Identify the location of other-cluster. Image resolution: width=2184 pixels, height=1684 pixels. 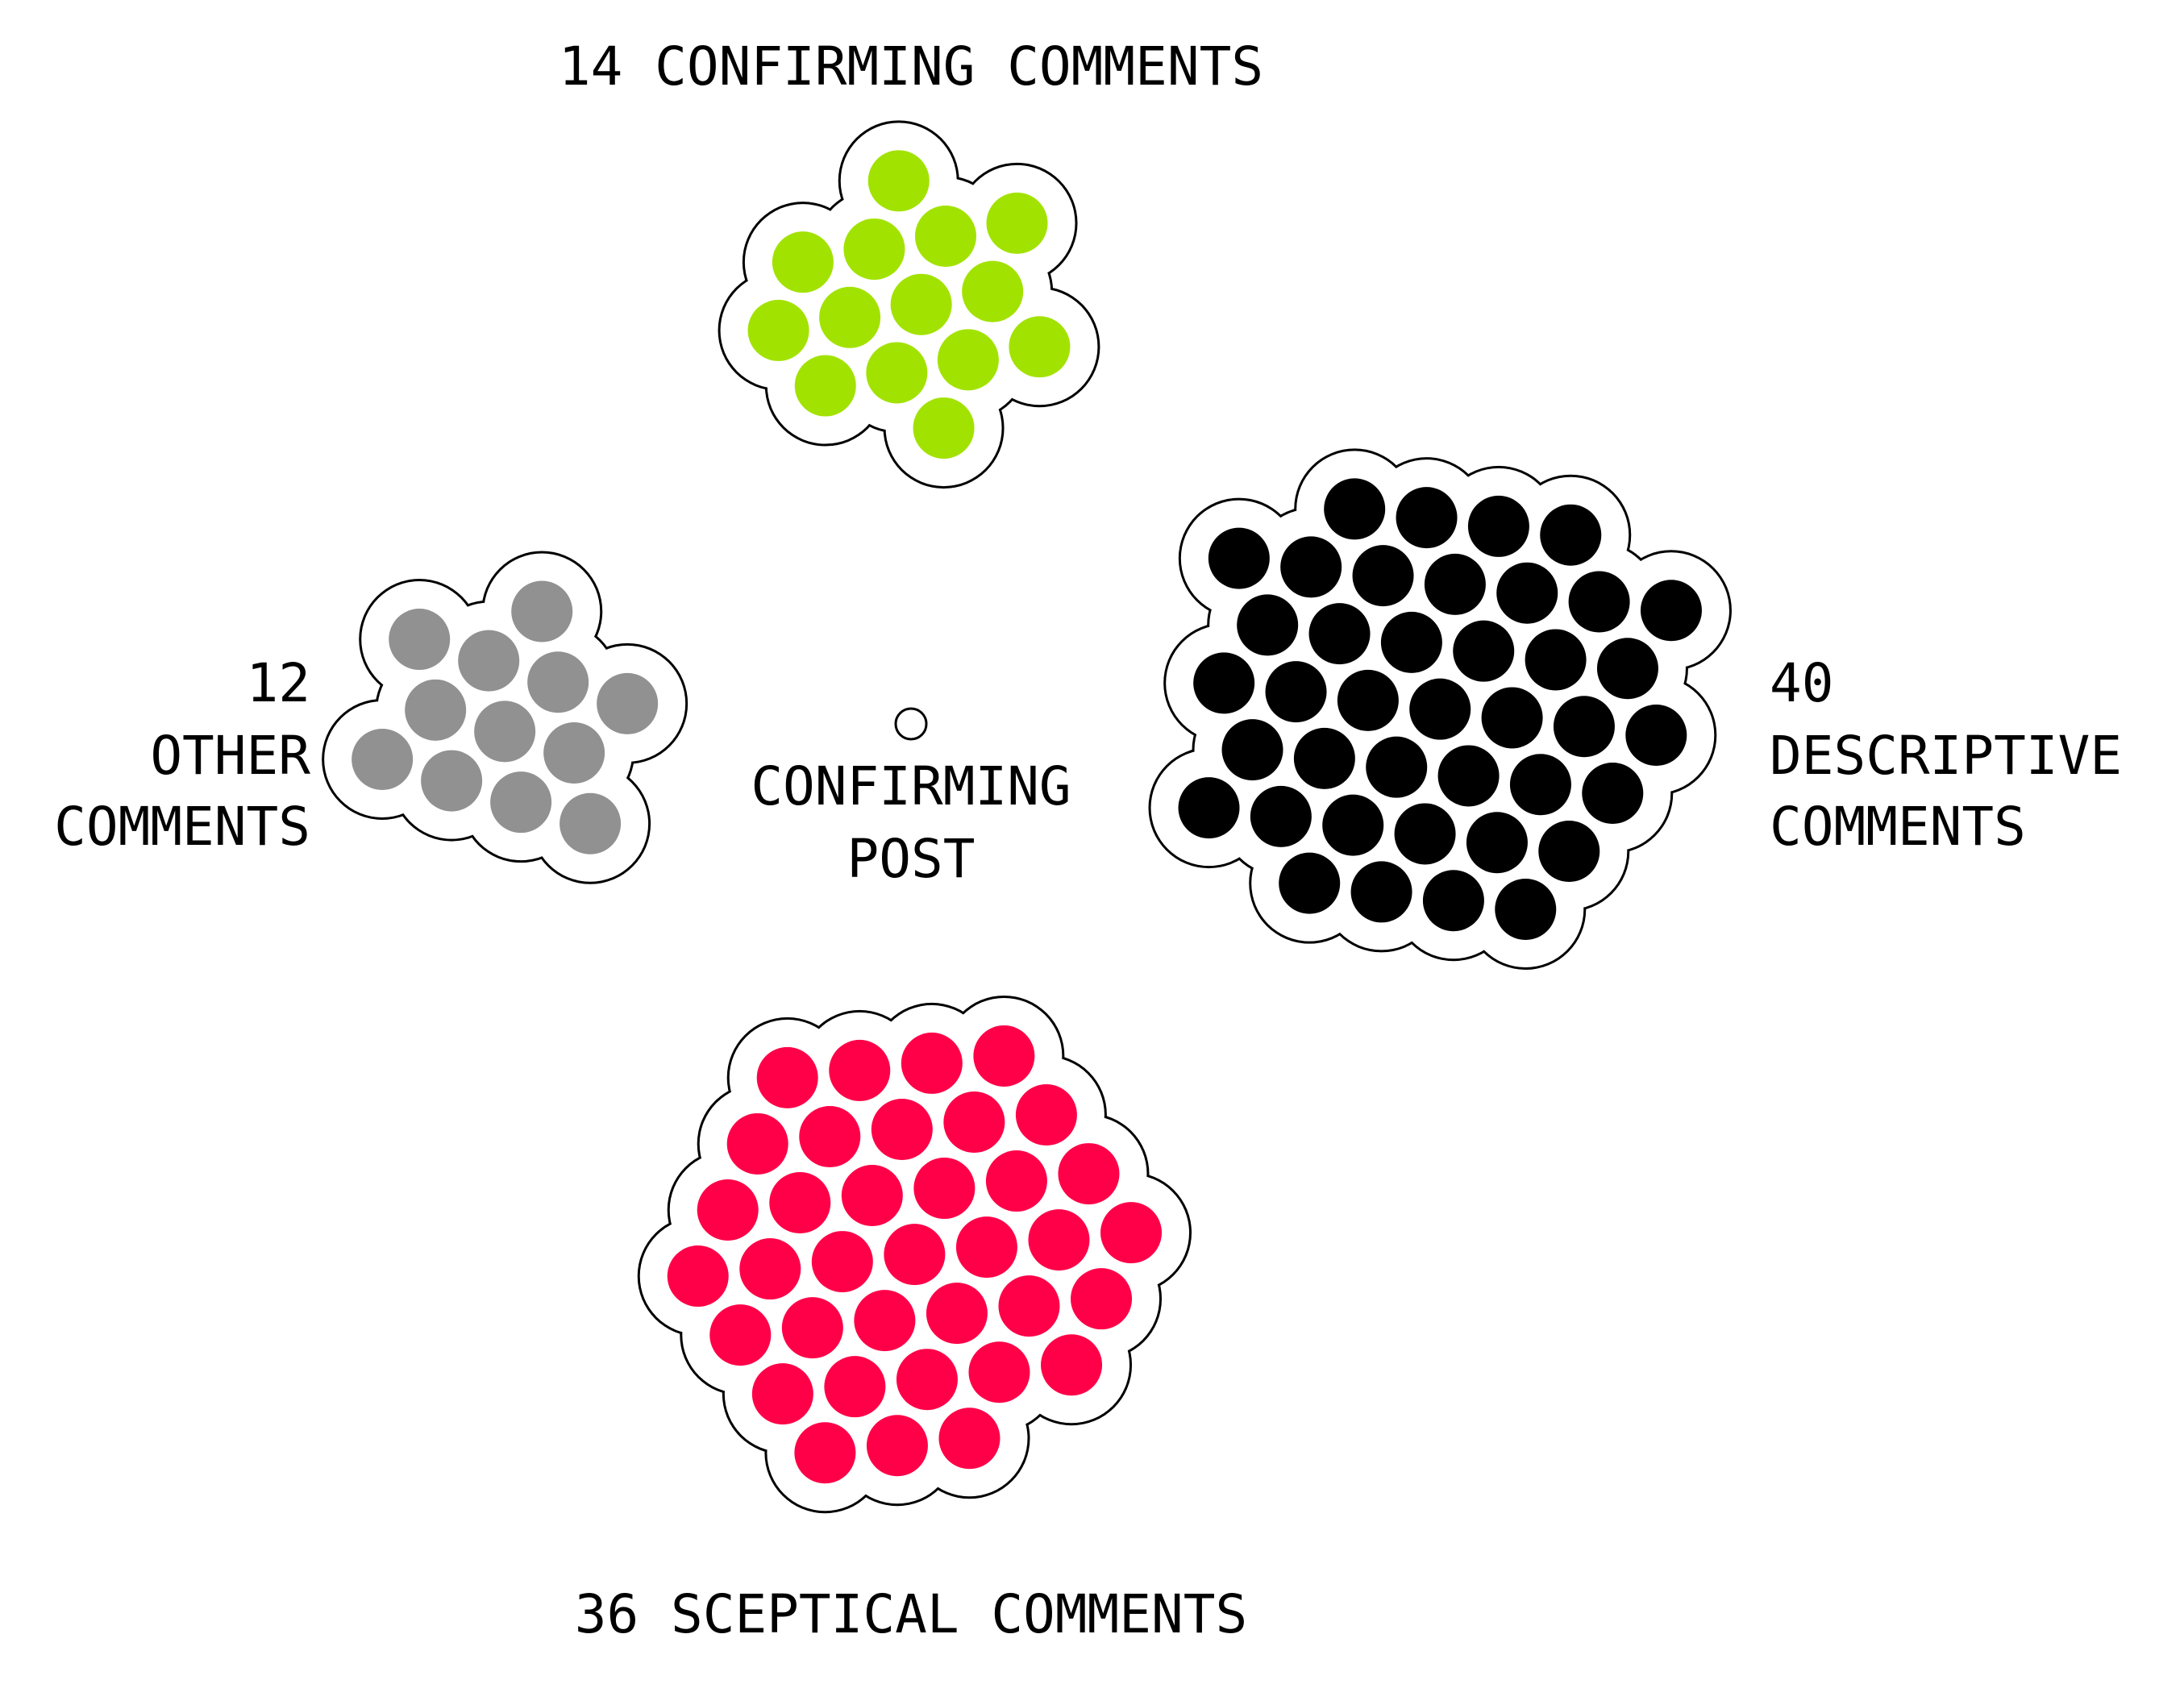
(505, 717).